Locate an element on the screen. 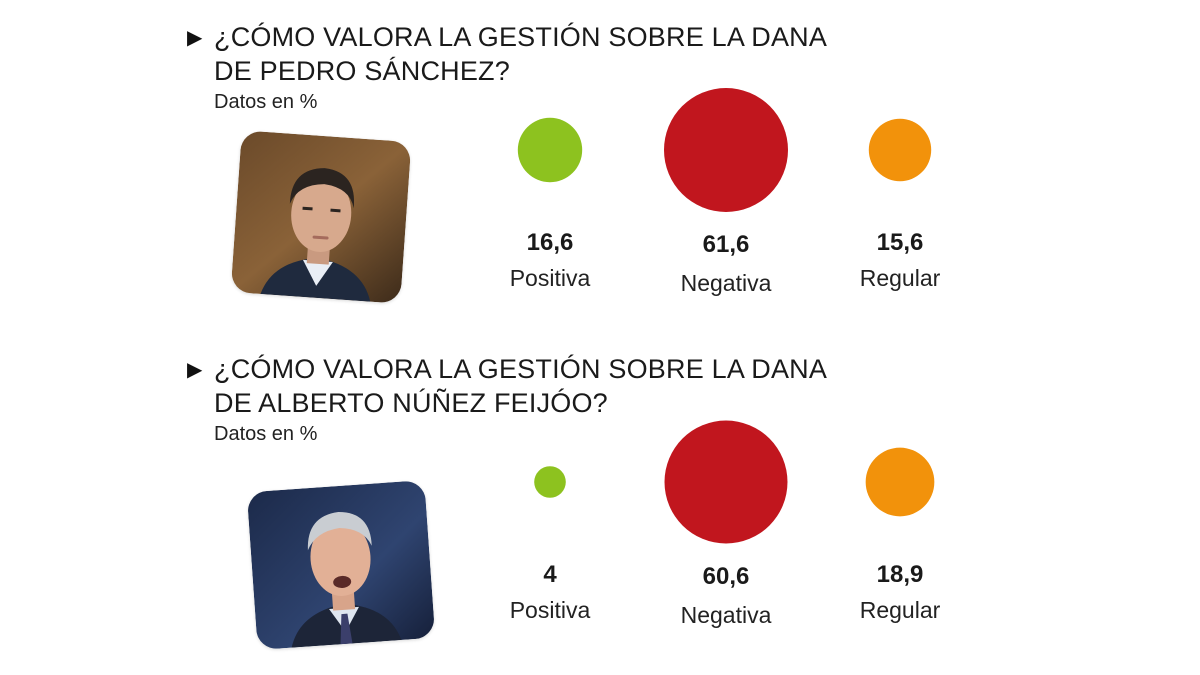 This screenshot has height=675, width=1200. data-label-negativa: 61,6 is located at coordinates (726, 244).